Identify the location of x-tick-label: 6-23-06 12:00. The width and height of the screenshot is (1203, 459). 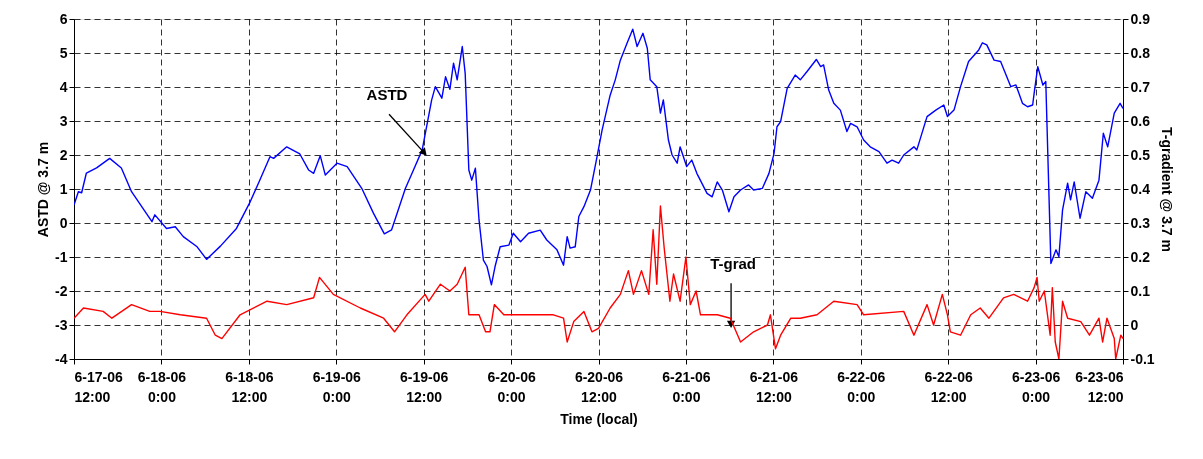
(1099, 386).